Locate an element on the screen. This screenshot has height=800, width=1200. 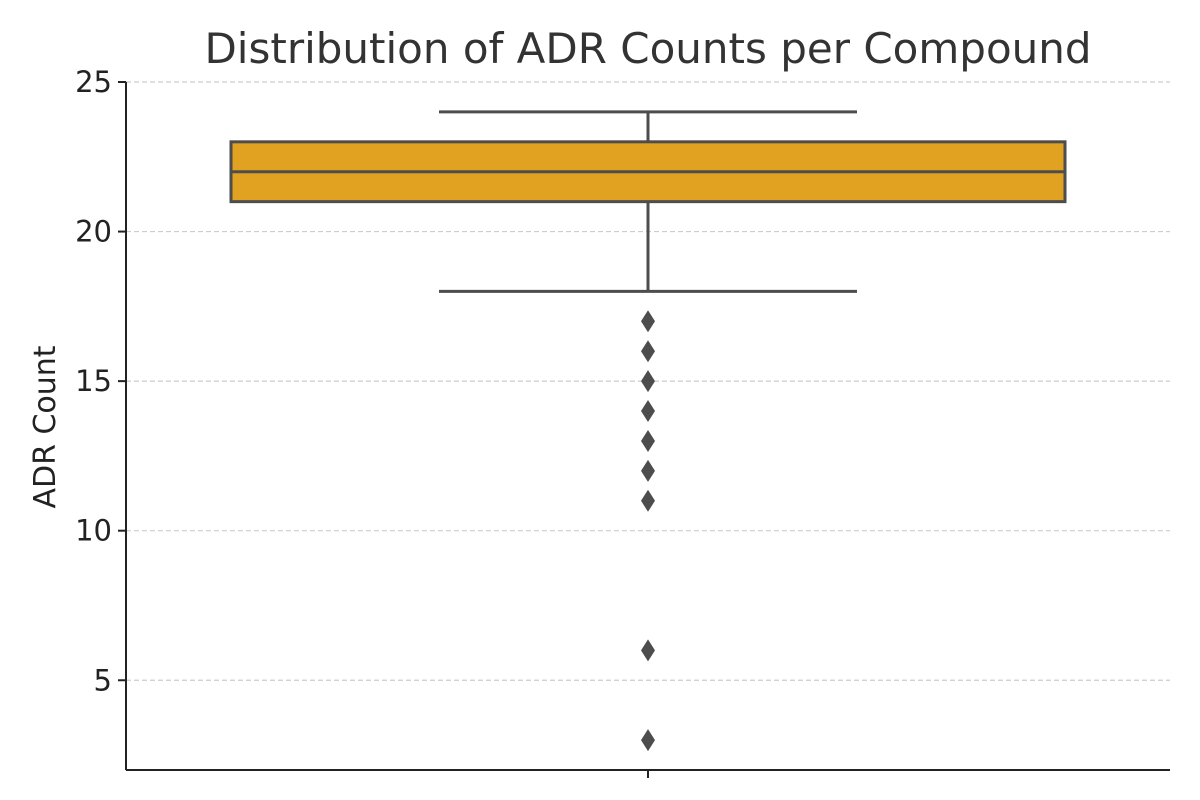
y-tick-label: 5 is located at coordinates (103, 680).